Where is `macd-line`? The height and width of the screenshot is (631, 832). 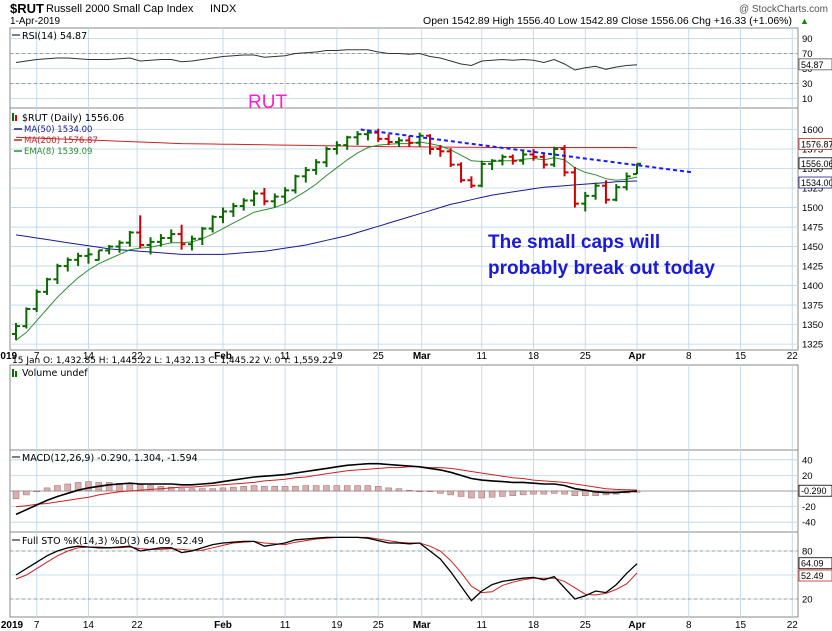
macd-line is located at coordinates (326, 489).